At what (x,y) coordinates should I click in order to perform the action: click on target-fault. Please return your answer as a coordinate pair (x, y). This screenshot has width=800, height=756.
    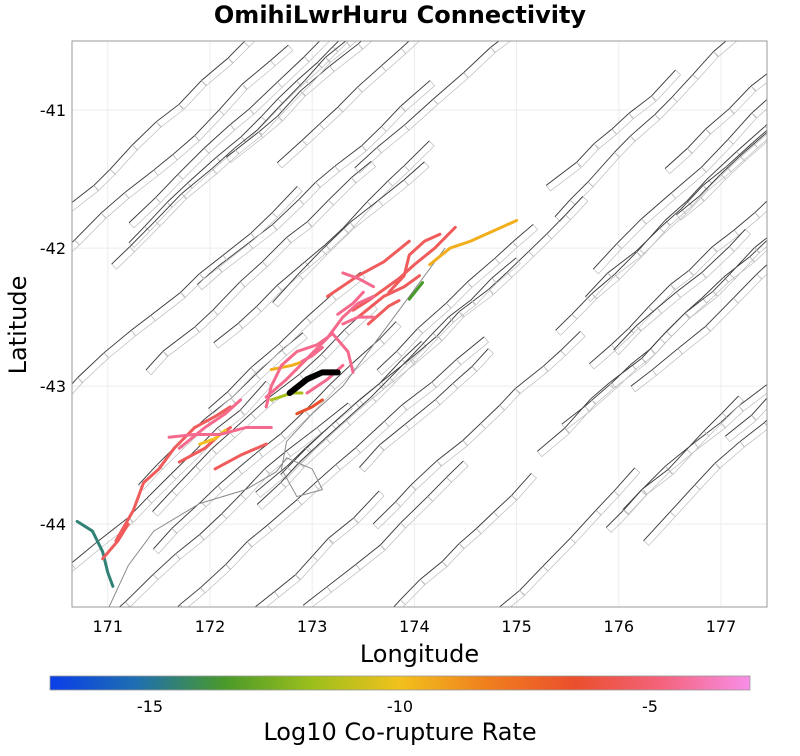
    Looking at the image, I should click on (313, 383).